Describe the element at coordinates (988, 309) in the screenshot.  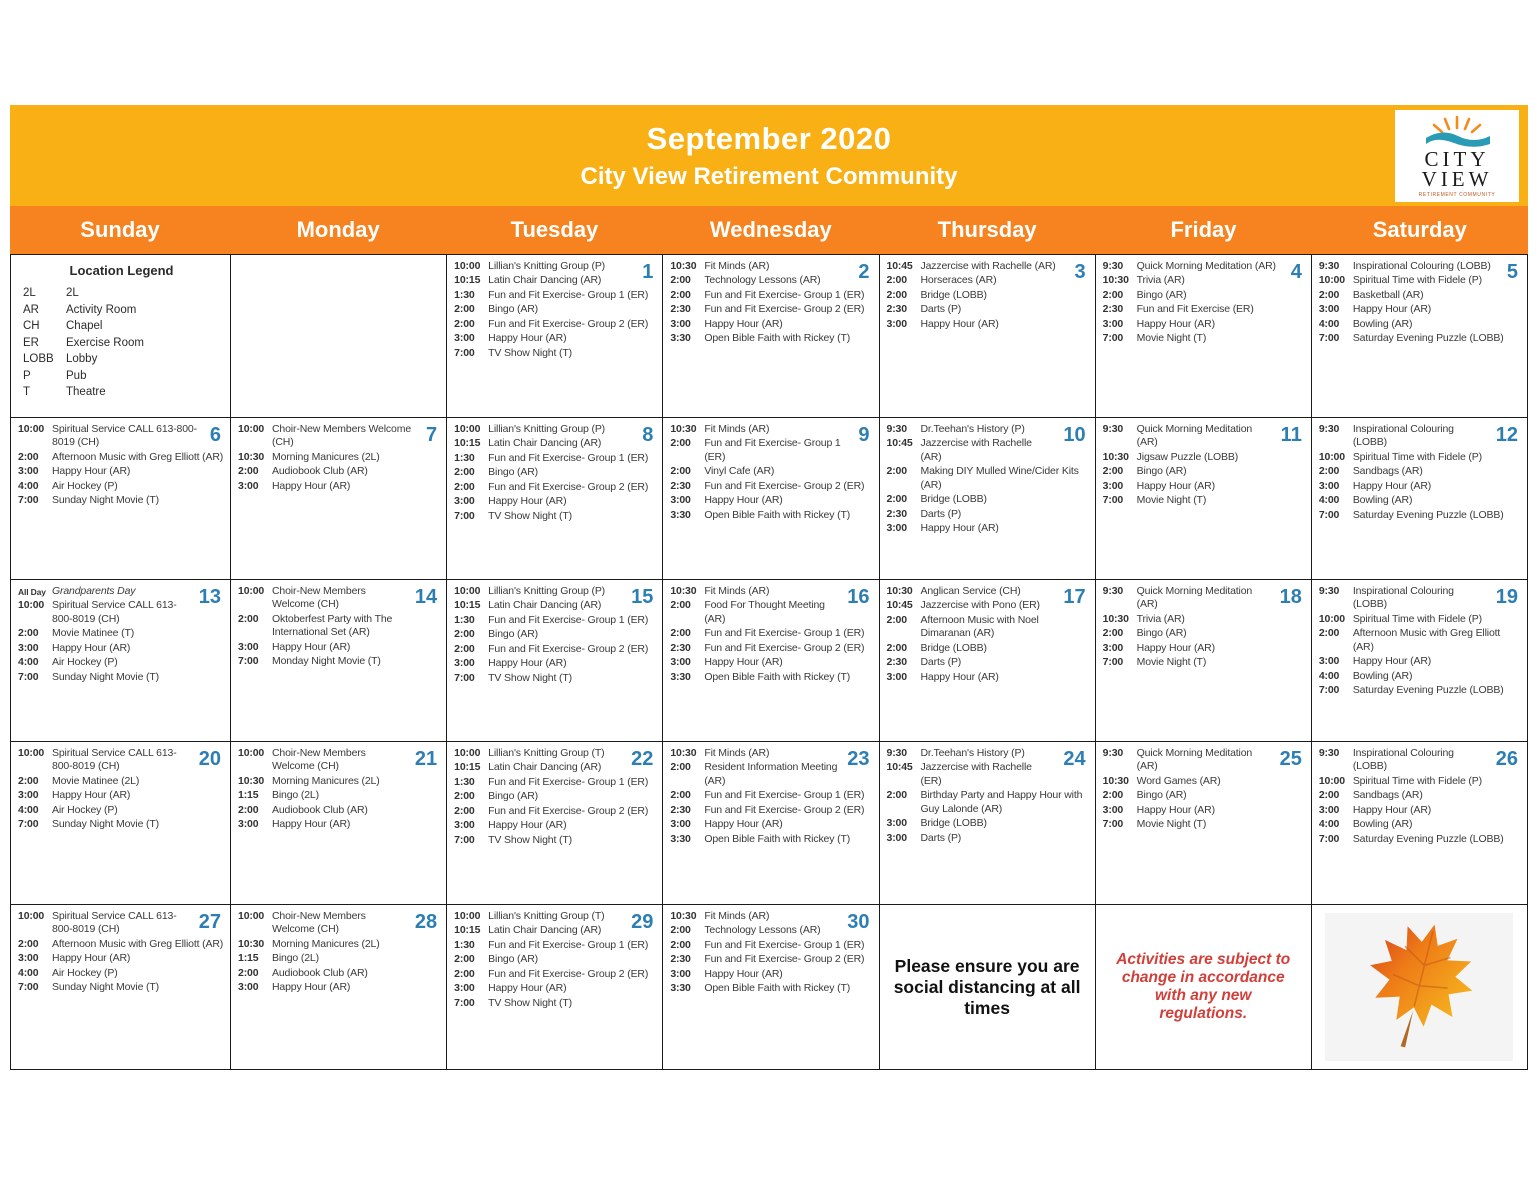
I see `event-row: 2:30 Darts (P)` at that location.